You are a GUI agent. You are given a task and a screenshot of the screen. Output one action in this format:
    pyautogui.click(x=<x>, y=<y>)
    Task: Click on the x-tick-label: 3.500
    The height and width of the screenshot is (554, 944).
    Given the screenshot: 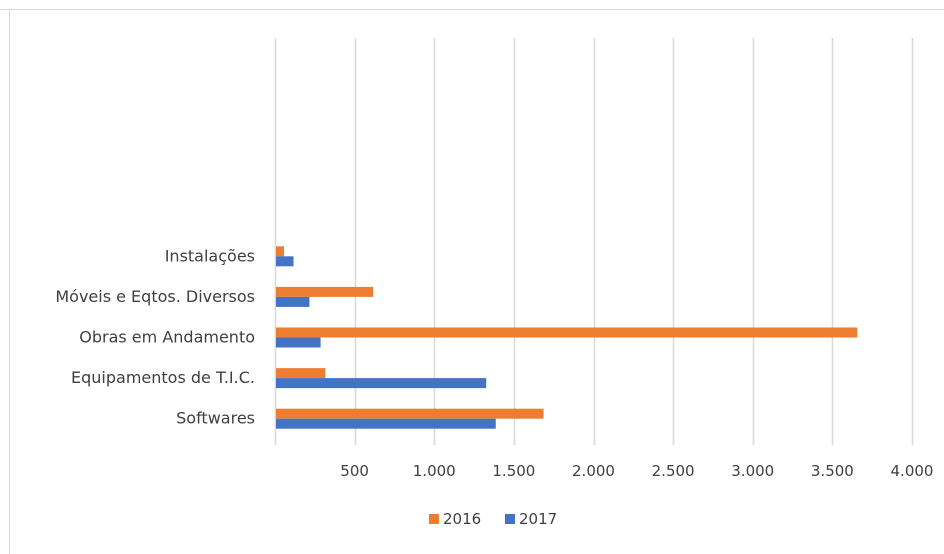 What is the action you would take?
    pyautogui.click(x=832, y=471)
    